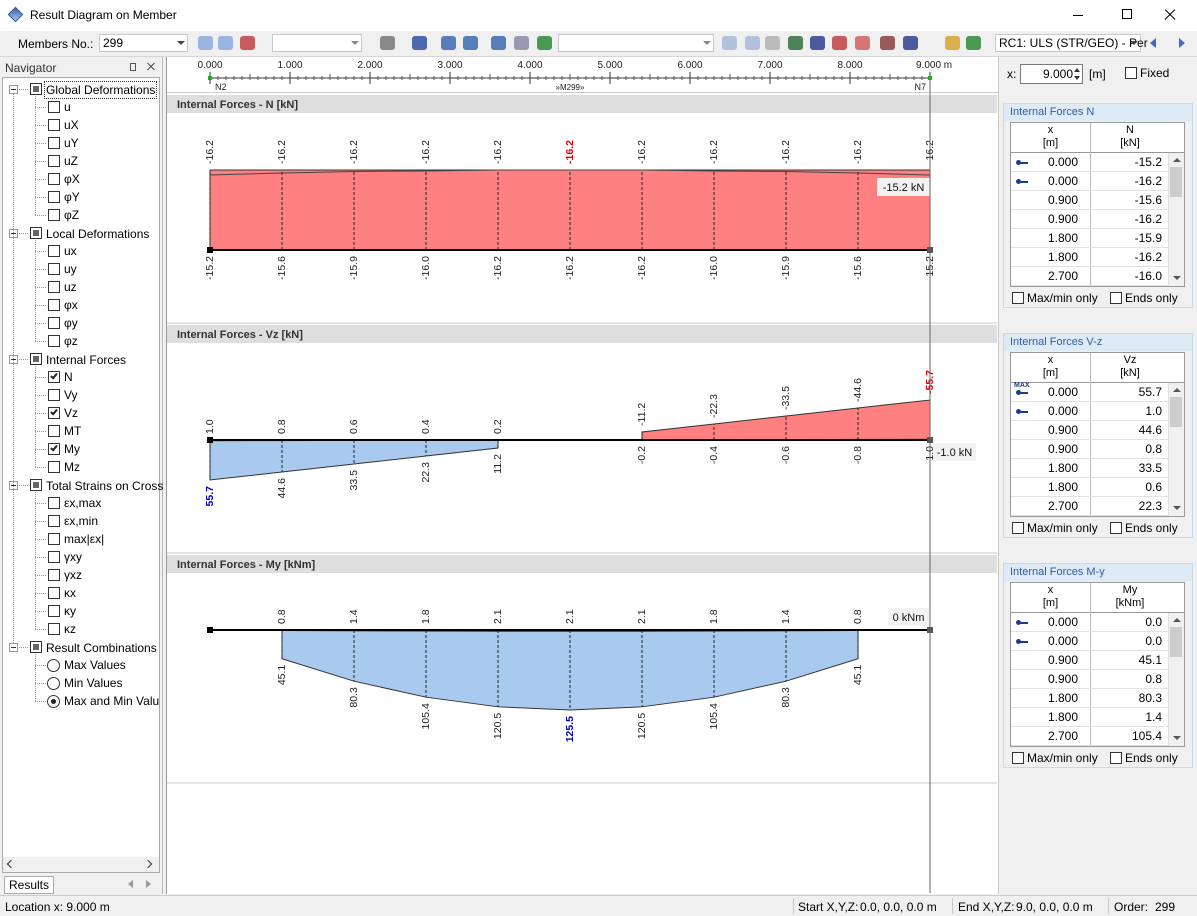 This screenshot has height=916, width=1197. Describe the element at coordinates (133, 67) in the screenshot. I see `pin-button` at that location.